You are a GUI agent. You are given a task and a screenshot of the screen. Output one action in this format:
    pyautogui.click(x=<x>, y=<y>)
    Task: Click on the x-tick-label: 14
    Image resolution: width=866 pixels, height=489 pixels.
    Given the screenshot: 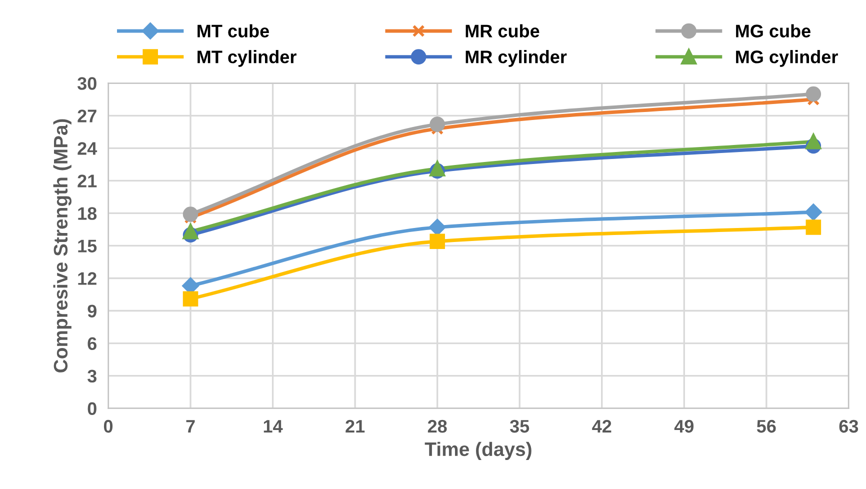 What is the action you would take?
    pyautogui.click(x=273, y=426)
    